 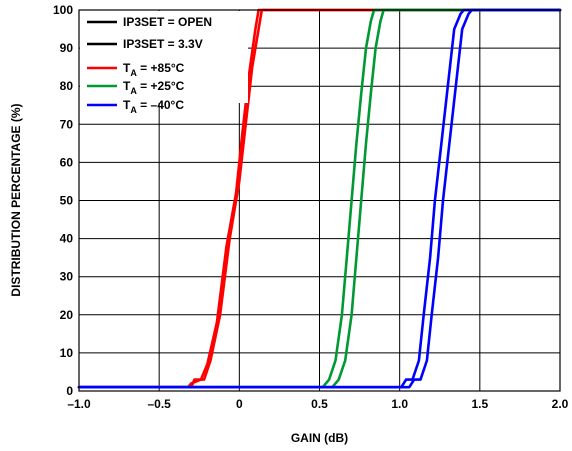 I want to click on y-axis-tick-labels: 0 10 20 30 40 50 60 70 80 90 100, so click(x=63, y=200).